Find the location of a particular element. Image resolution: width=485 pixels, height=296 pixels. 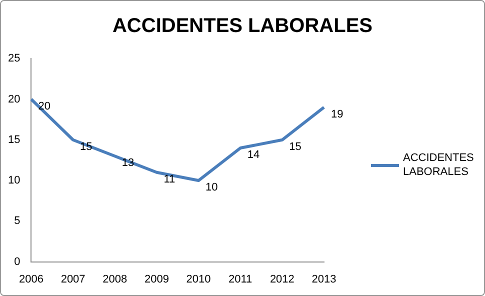

y-tick-label: 0 is located at coordinates (17, 262).